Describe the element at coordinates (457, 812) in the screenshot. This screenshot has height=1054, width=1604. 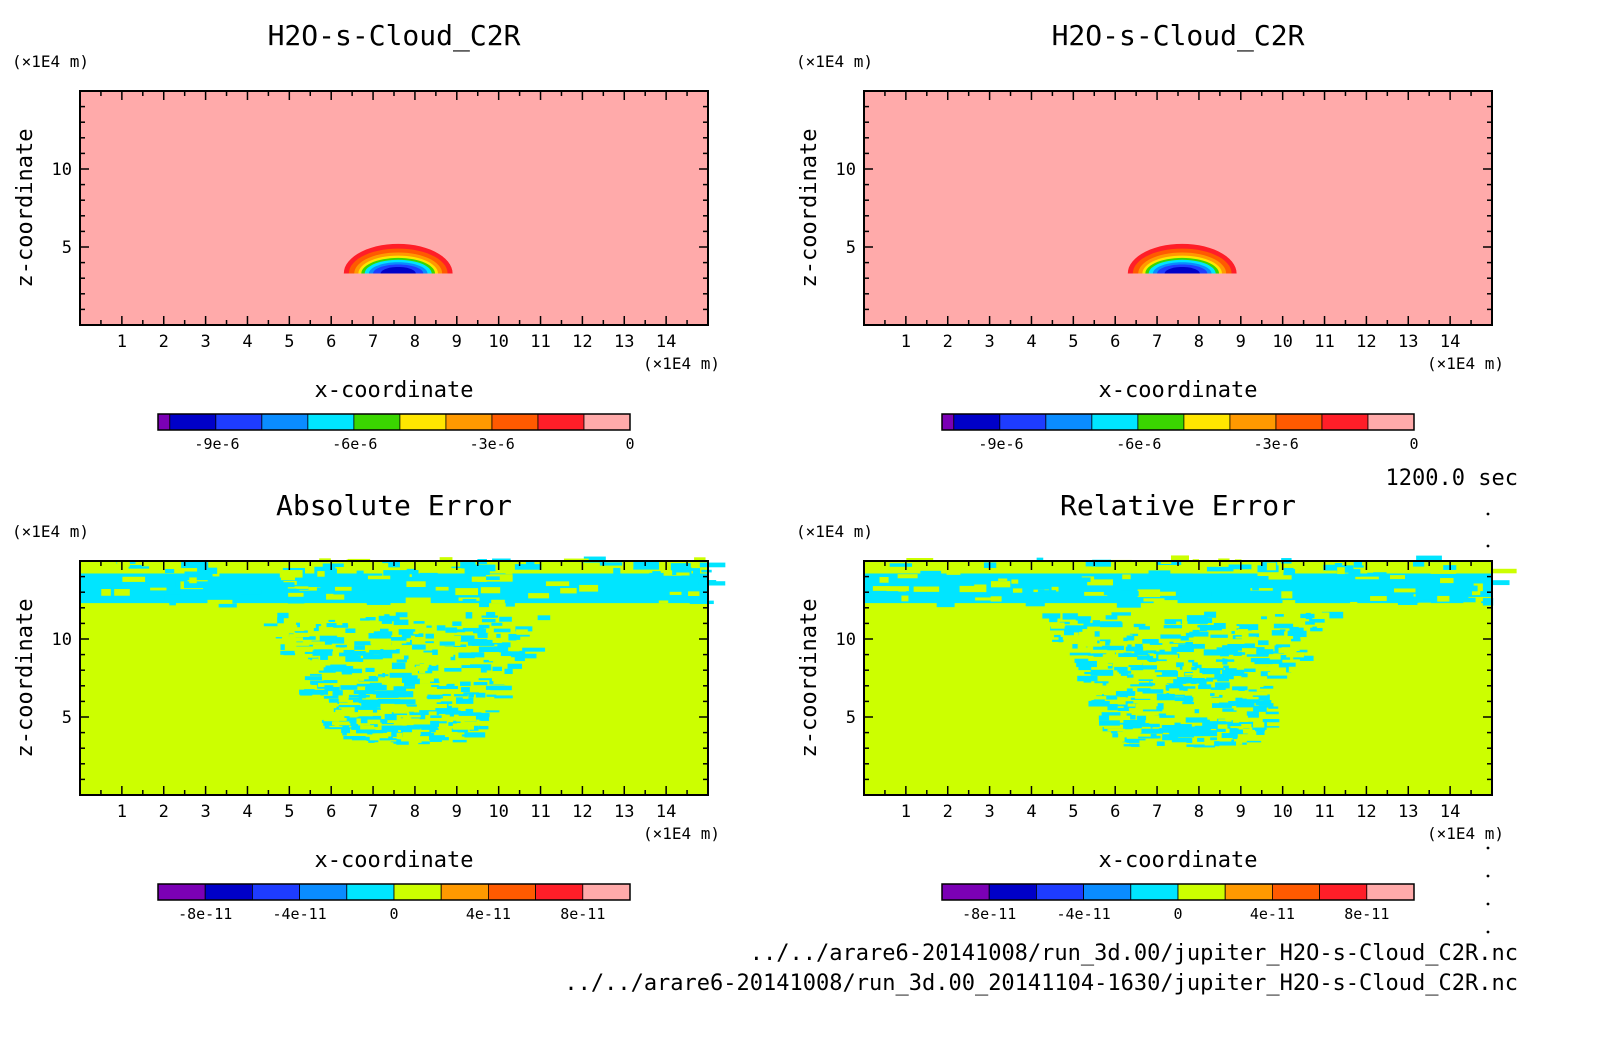
I see `x-tick-label: 9` at that location.